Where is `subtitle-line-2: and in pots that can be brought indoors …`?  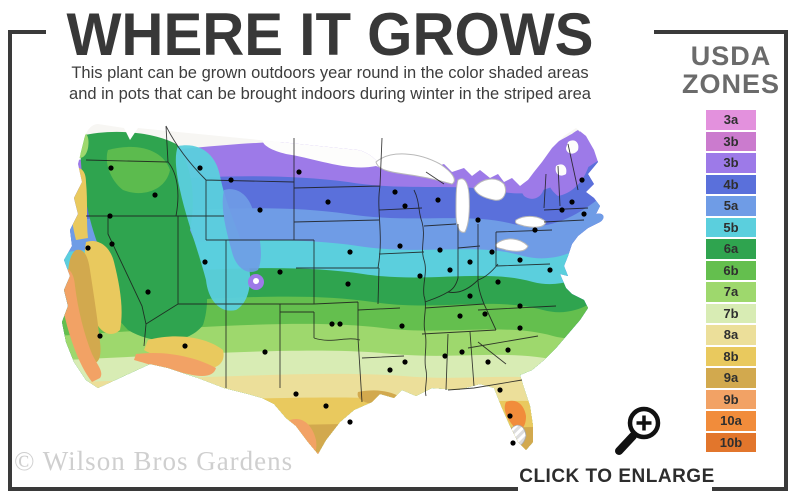
subtitle-line-2: and in pots that can be brought indoors … is located at coordinates (330, 93).